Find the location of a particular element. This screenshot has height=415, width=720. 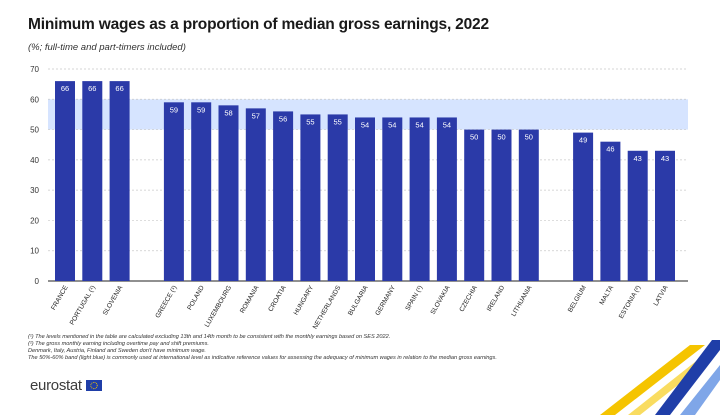

y-tick-label: 30 is located at coordinates (34, 190).